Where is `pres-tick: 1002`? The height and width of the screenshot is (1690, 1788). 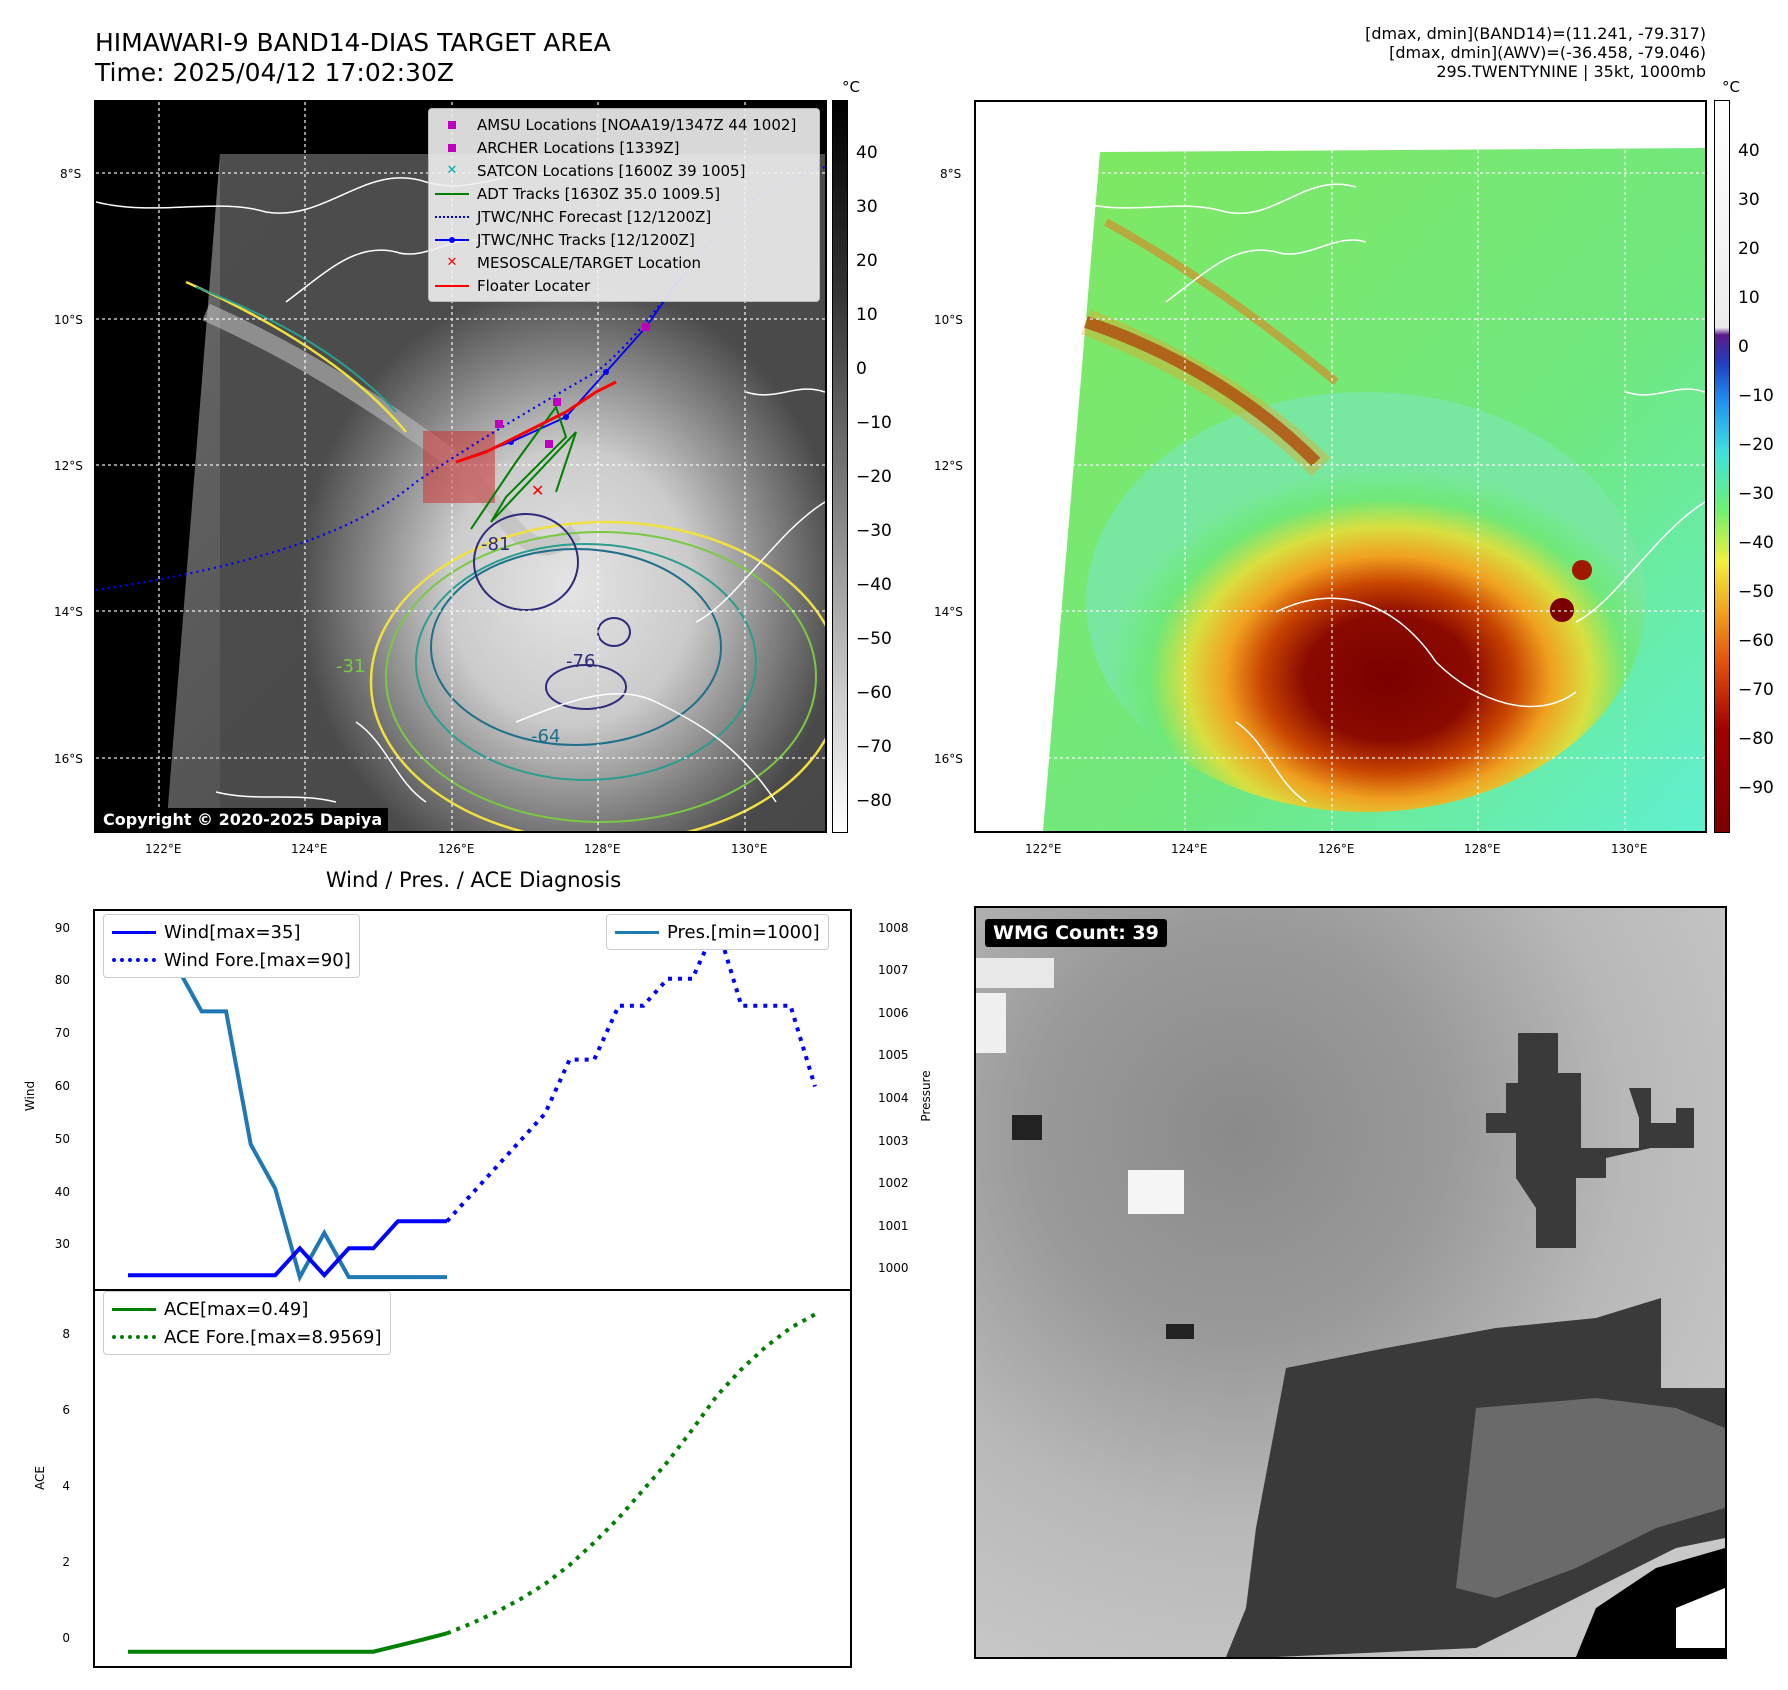
pres-tick: 1002 is located at coordinates (893, 1183).